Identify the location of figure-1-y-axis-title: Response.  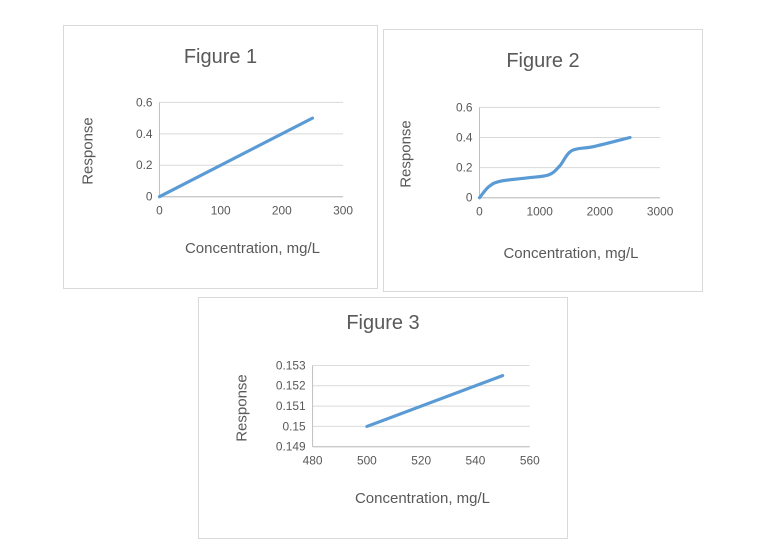
(88, 151).